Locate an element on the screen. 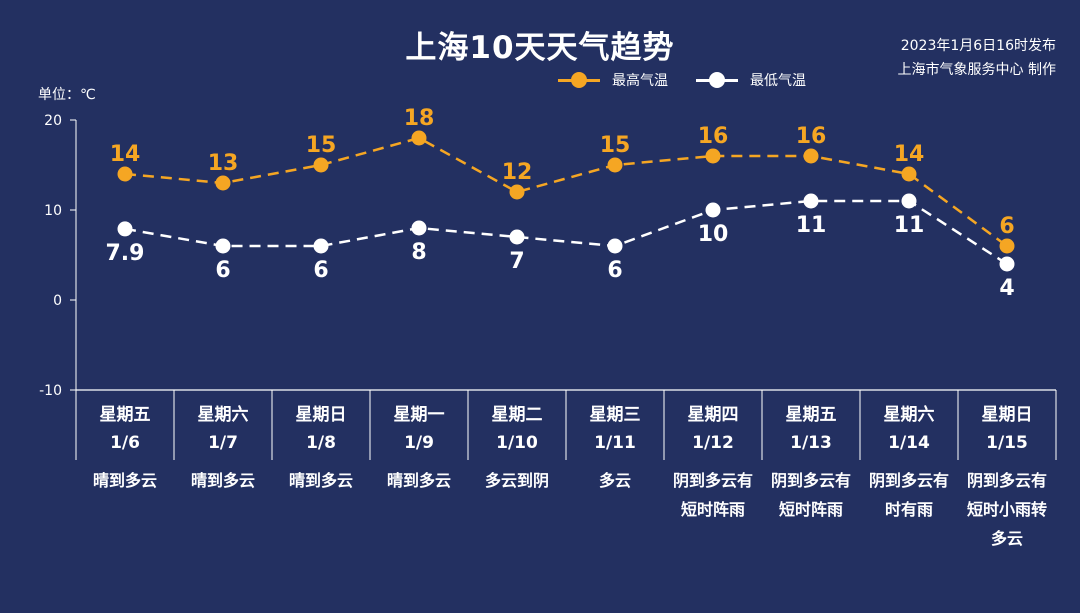  day-column: 星期六 1/14 阴到多云有时有雨 is located at coordinates (909, 458).